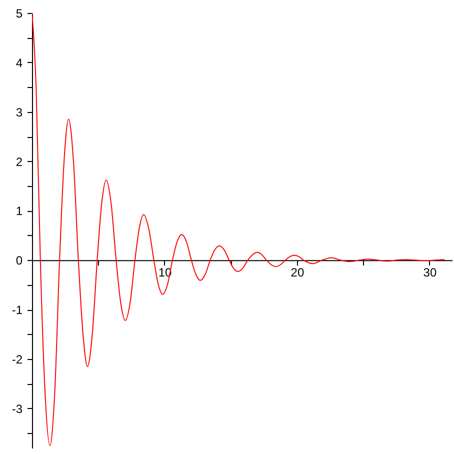  What do you see at coordinates (19, 161) in the screenshot?
I see `y-tick-label: 2` at bounding box center [19, 161].